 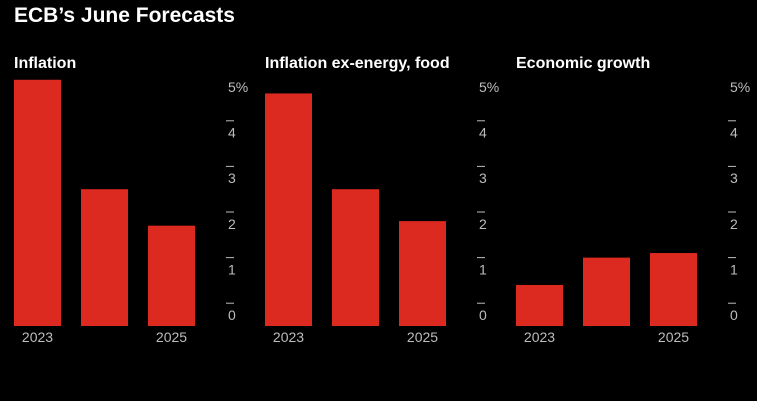 What do you see at coordinates (45, 63) in the screenshot?
I see `panel-title-inflation: Inflation` at bounding box center [45, 63].